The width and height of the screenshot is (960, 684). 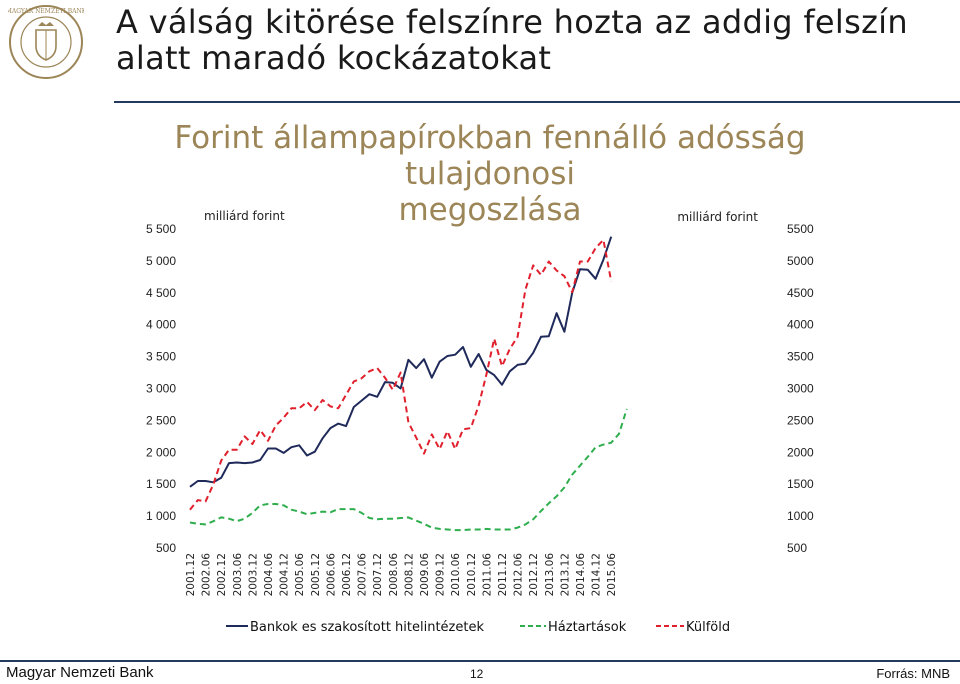 I want to click on x-tick-label: 2006.12, so click(x=347, y=574).